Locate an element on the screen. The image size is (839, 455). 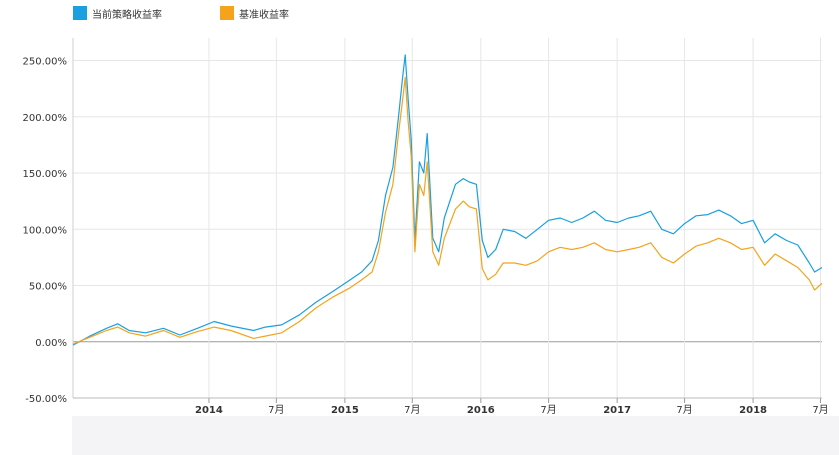
x-tick-label: 2016 is located at coordinates (481, 410).